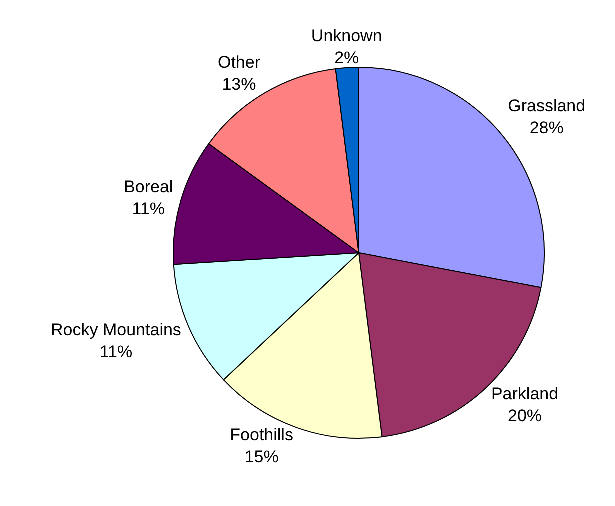 This screenshot has height=506, width=615. What do you see at coordinates (525, 416) in the screenshot?
I see `data-label: 20%` at bounding box center [525, 416].